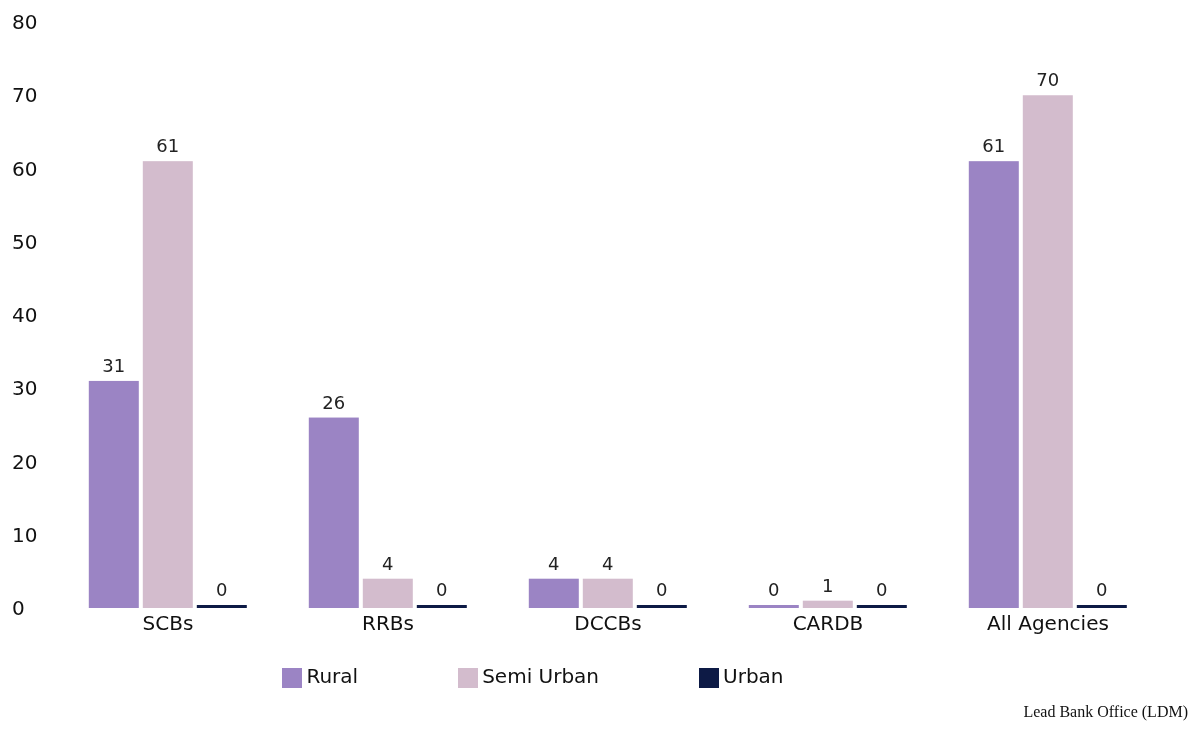 The height and width of the screenshot is (731, 1191). Describe the element at coordinates (332, 676) in the screenshot. I see `legend-label: Rural` at that location.